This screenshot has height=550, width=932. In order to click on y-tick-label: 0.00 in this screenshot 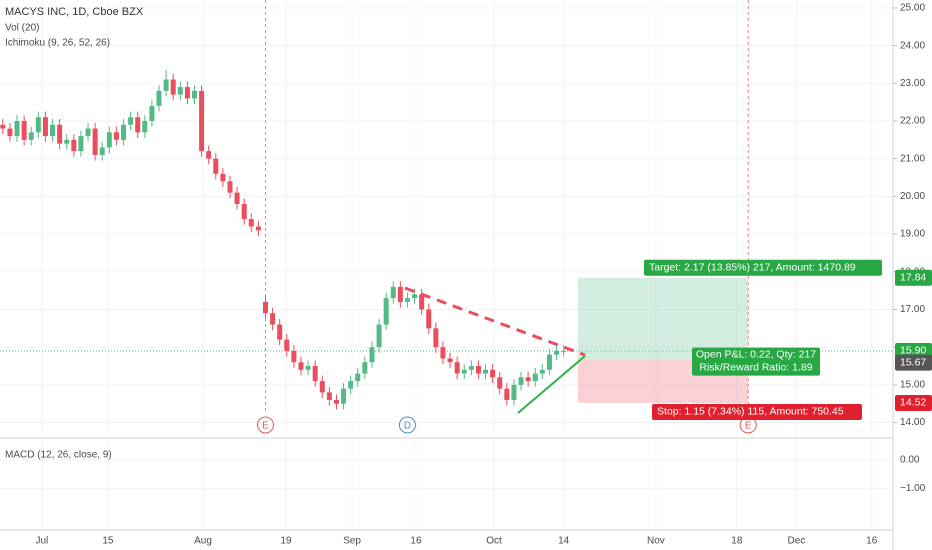, I will do `click(910, 459)`.